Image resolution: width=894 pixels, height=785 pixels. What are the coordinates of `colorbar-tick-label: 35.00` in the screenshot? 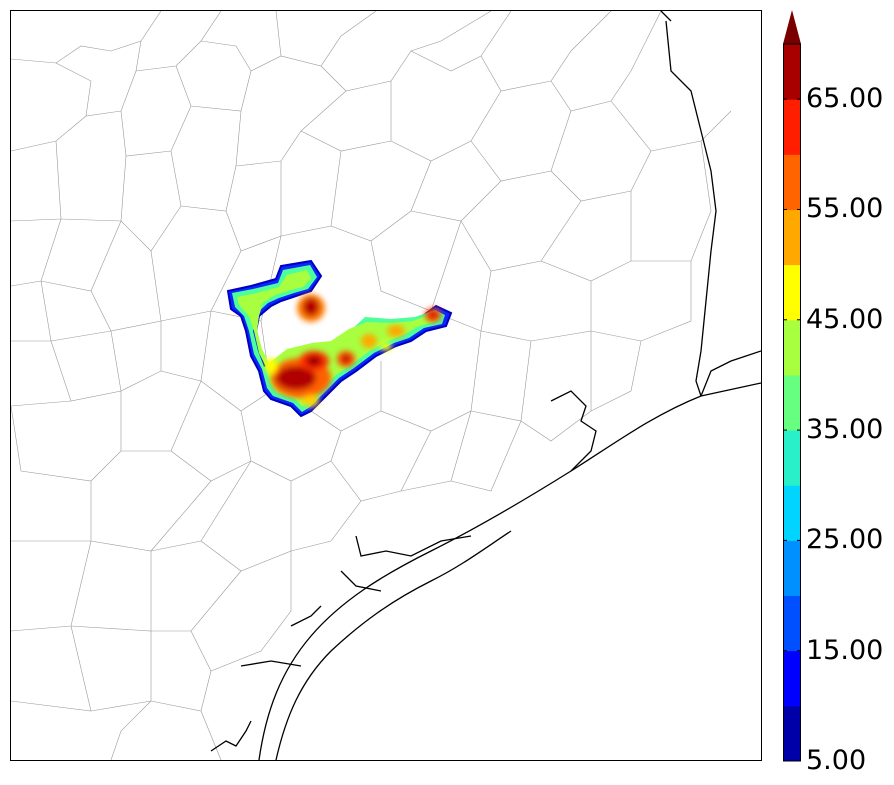 It's located at (845, 430).